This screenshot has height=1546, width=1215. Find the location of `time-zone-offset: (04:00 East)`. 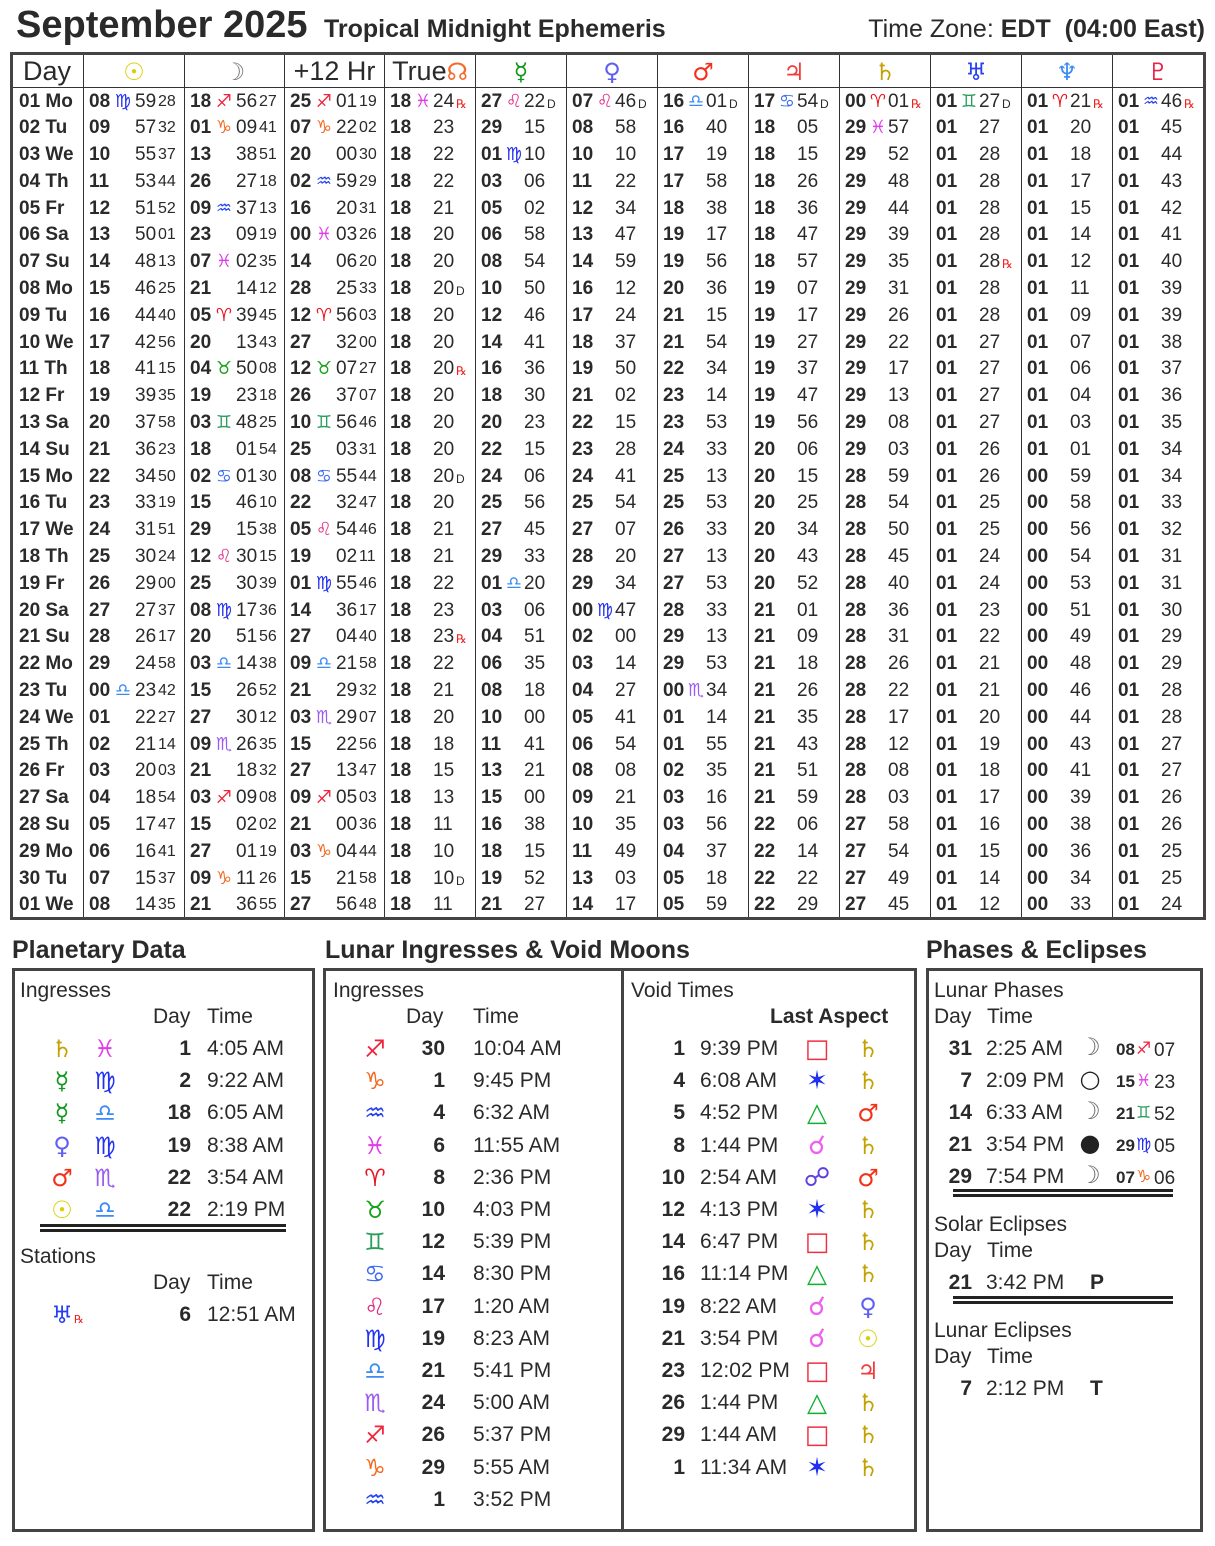

time-zone-offset: (04:00 East) is located at coordinates (1134, 29).